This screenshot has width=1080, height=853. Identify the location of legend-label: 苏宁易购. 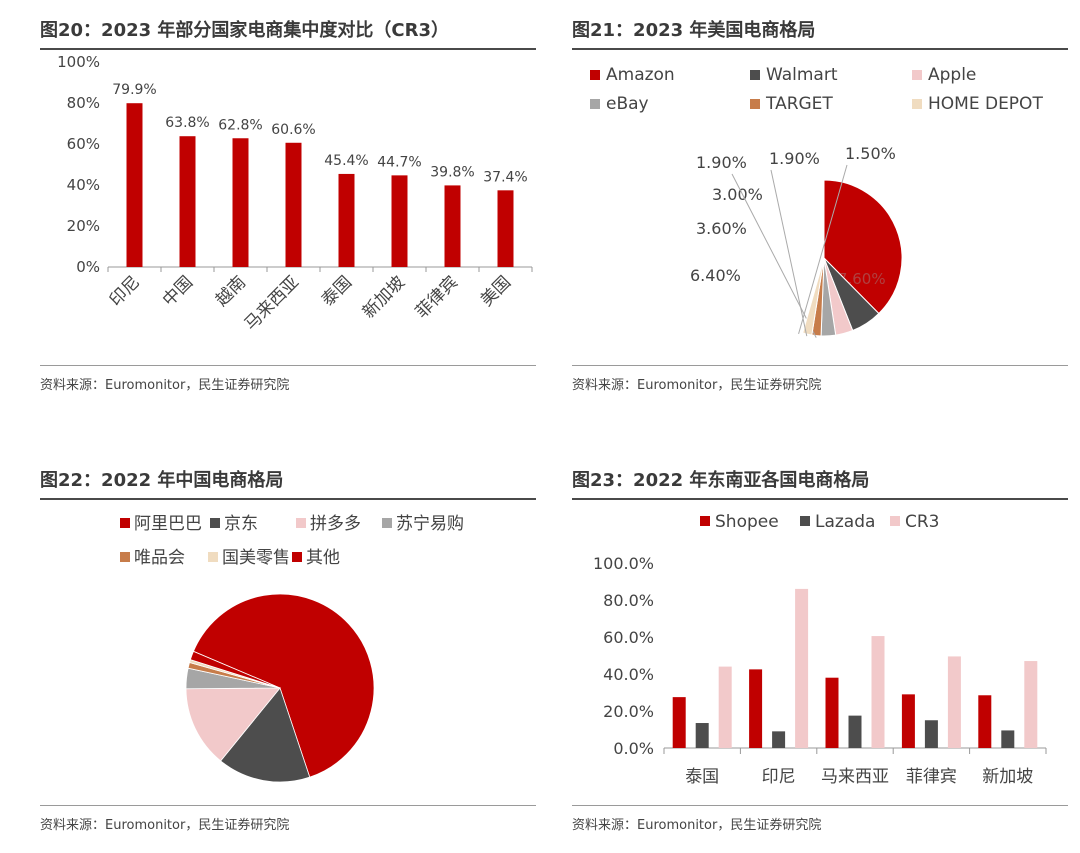
(430, 524).